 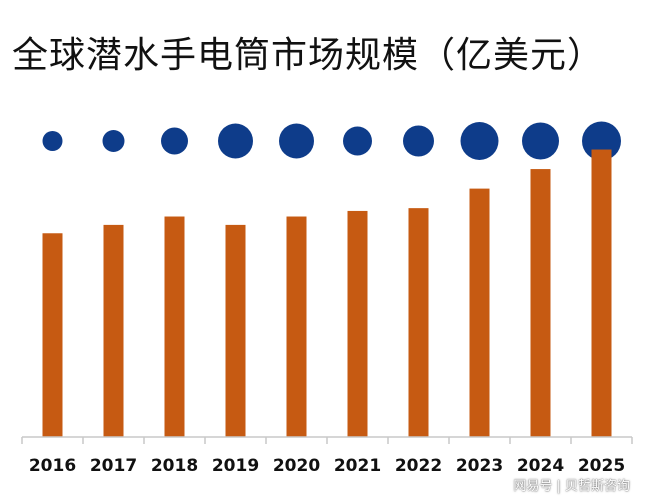 What do you see at coordinates (601, 293) in the screenshot?
I see `bar-2025` at bounding box center [601, 293].